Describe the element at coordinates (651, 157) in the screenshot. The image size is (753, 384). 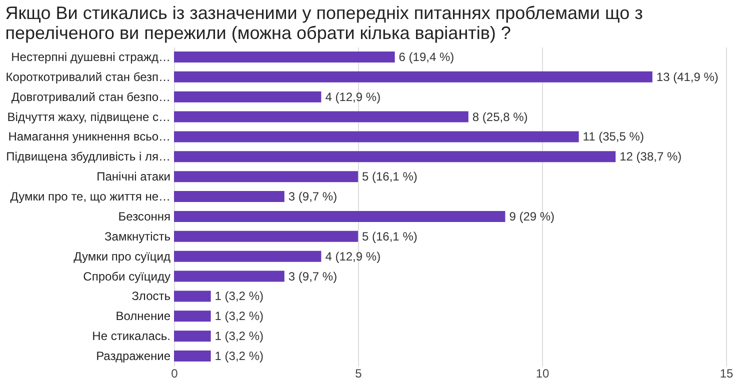
I see `data-label: 12 (38,7 %)` at that location.